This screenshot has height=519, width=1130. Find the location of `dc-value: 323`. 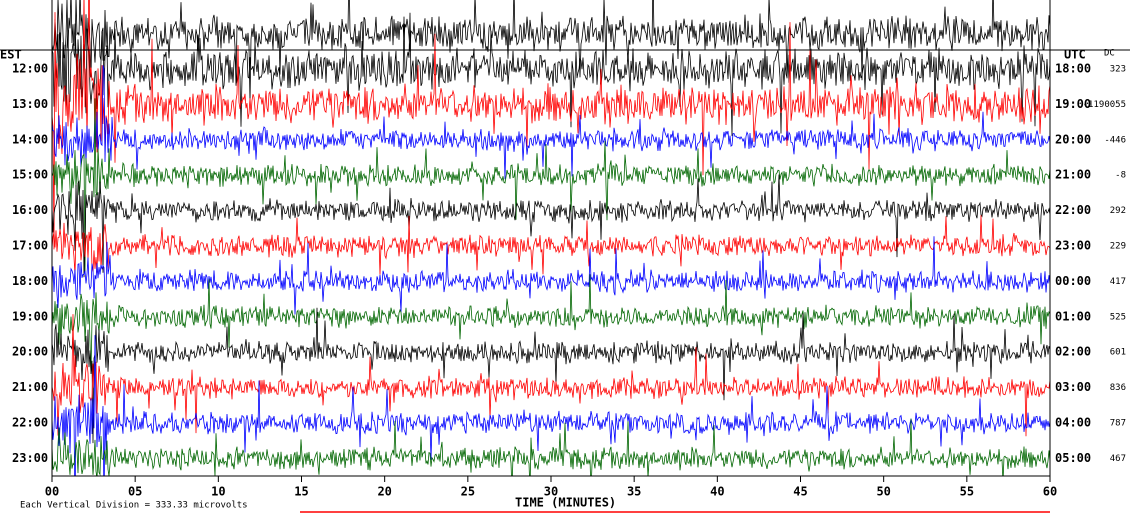

dc-value: 323 is located at coordinates (1118, 70).